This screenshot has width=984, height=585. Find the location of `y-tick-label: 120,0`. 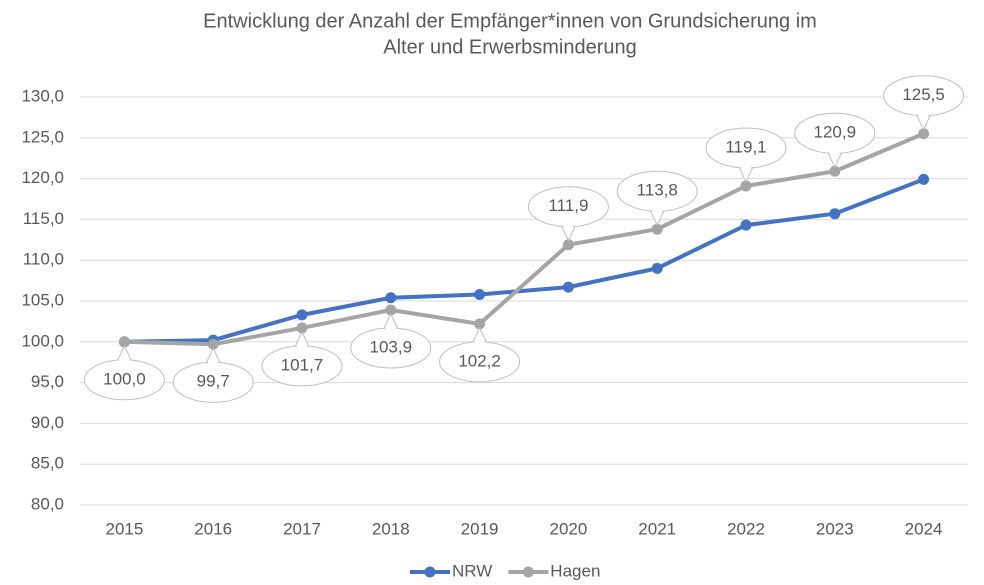

y-tick-label: 120,0 is located at coordinates (42, 177).